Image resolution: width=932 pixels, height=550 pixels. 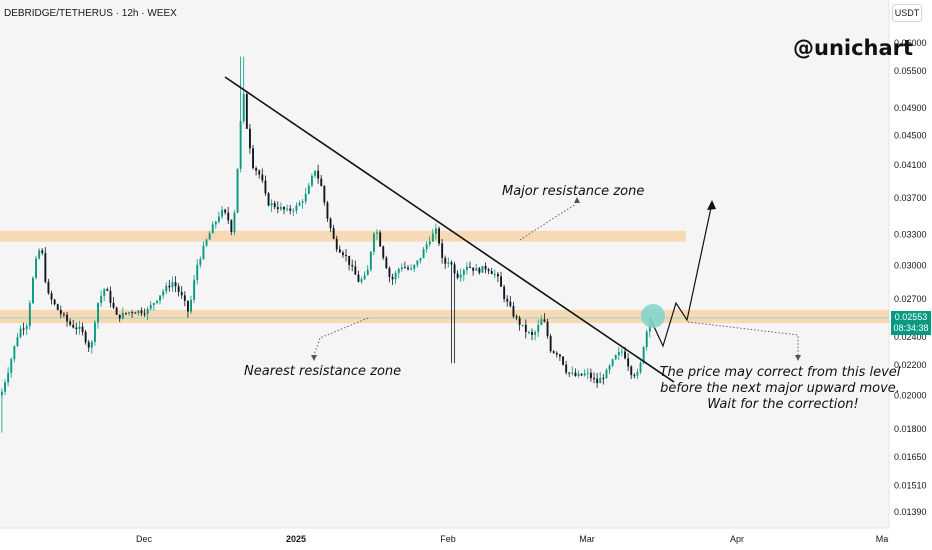 What do you see at coordinates (910, 43) in the screenshot?
I see `price-tick-label: 0.06000` at bounding box center [910, 43].